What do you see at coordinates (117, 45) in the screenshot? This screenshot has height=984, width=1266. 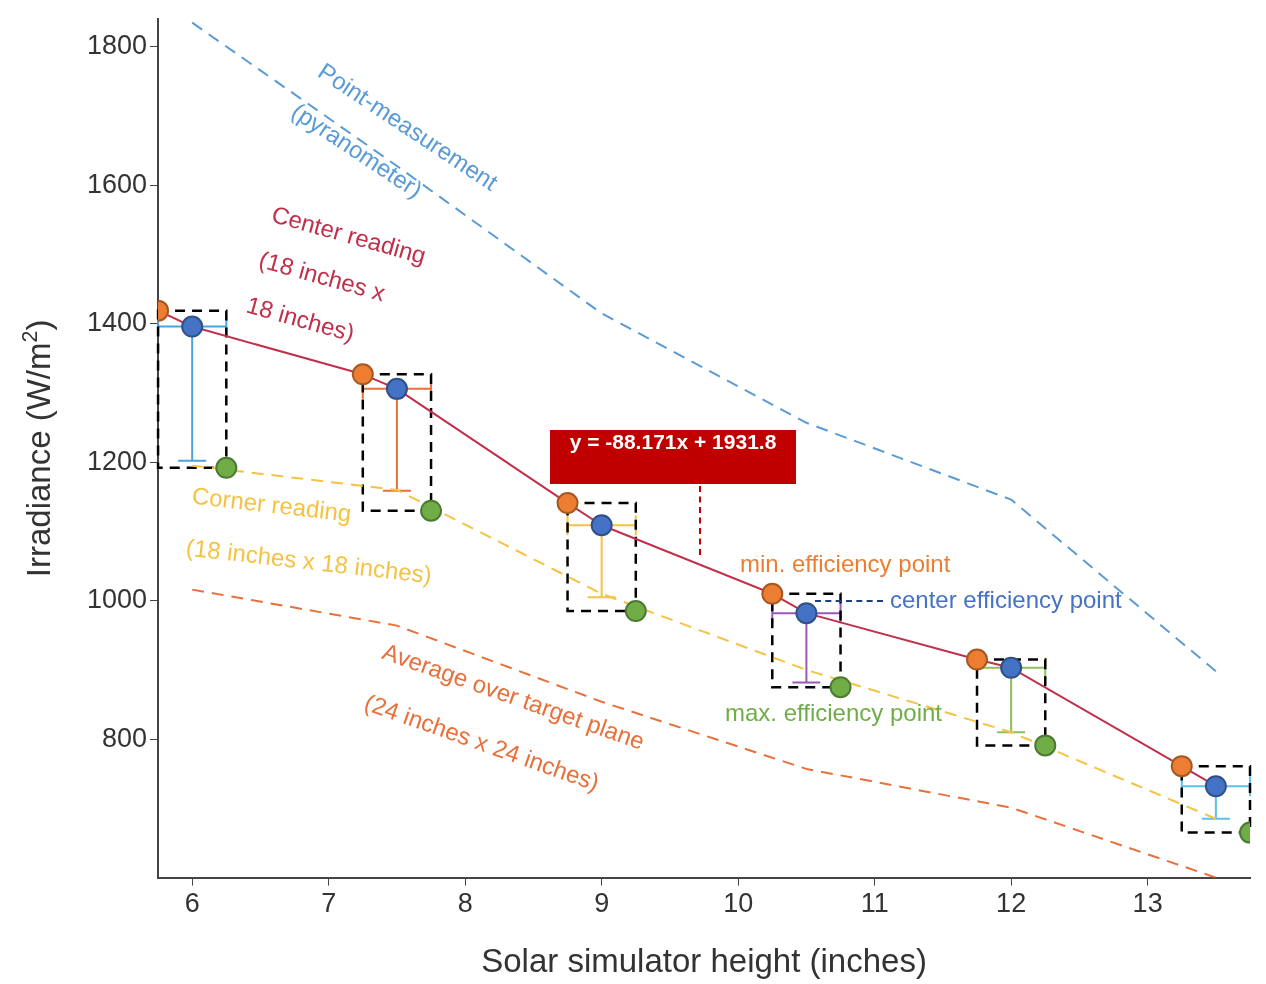 I see `y-tick-label: 1800` at bounding box center [117, 45].